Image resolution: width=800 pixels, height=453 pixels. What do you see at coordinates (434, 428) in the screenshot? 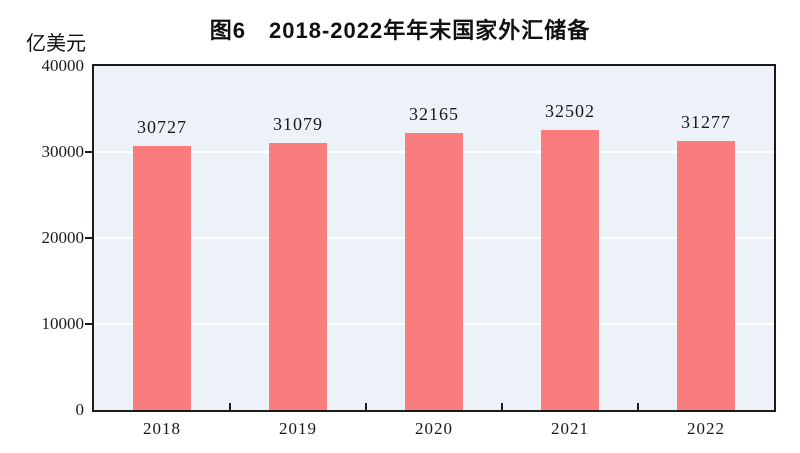
I see `x-tick-label-2020: 2020` at bounding box center [434, 428].